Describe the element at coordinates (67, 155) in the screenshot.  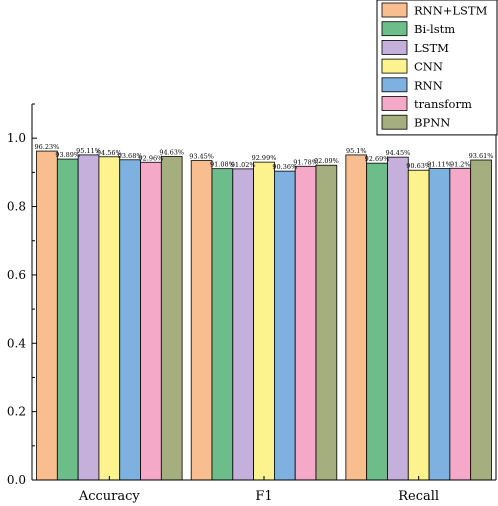
I see `data-label: 93.89%` at that location.